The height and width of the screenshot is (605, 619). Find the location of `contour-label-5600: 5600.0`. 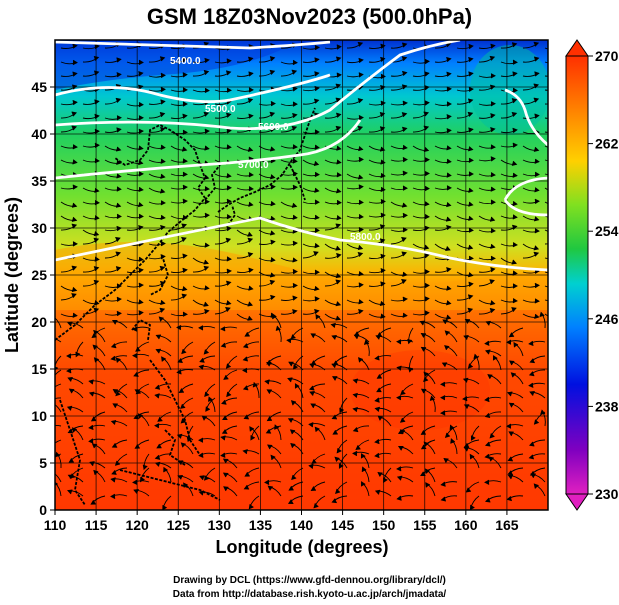

contour-label-5600: 5600.0 is located at coordinates (273, 127).